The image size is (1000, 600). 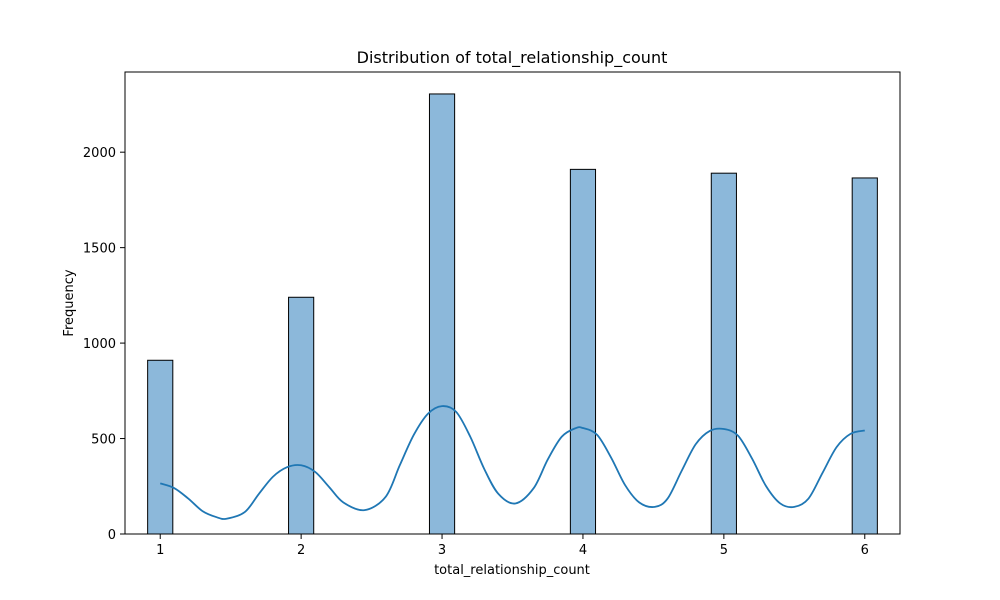 I want to click on x-tick-label: 2, so click(x=301, y=550).